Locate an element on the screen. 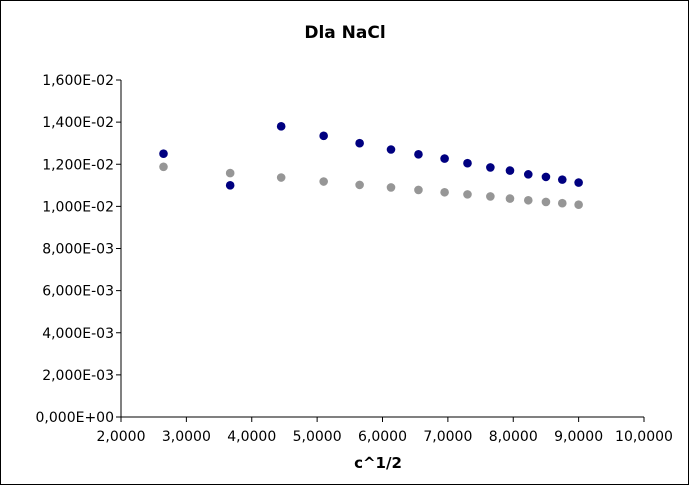 This screenshot has height=486, width=689. y-tick-label: 2,000E-03 is located at coordinates (78, 376).